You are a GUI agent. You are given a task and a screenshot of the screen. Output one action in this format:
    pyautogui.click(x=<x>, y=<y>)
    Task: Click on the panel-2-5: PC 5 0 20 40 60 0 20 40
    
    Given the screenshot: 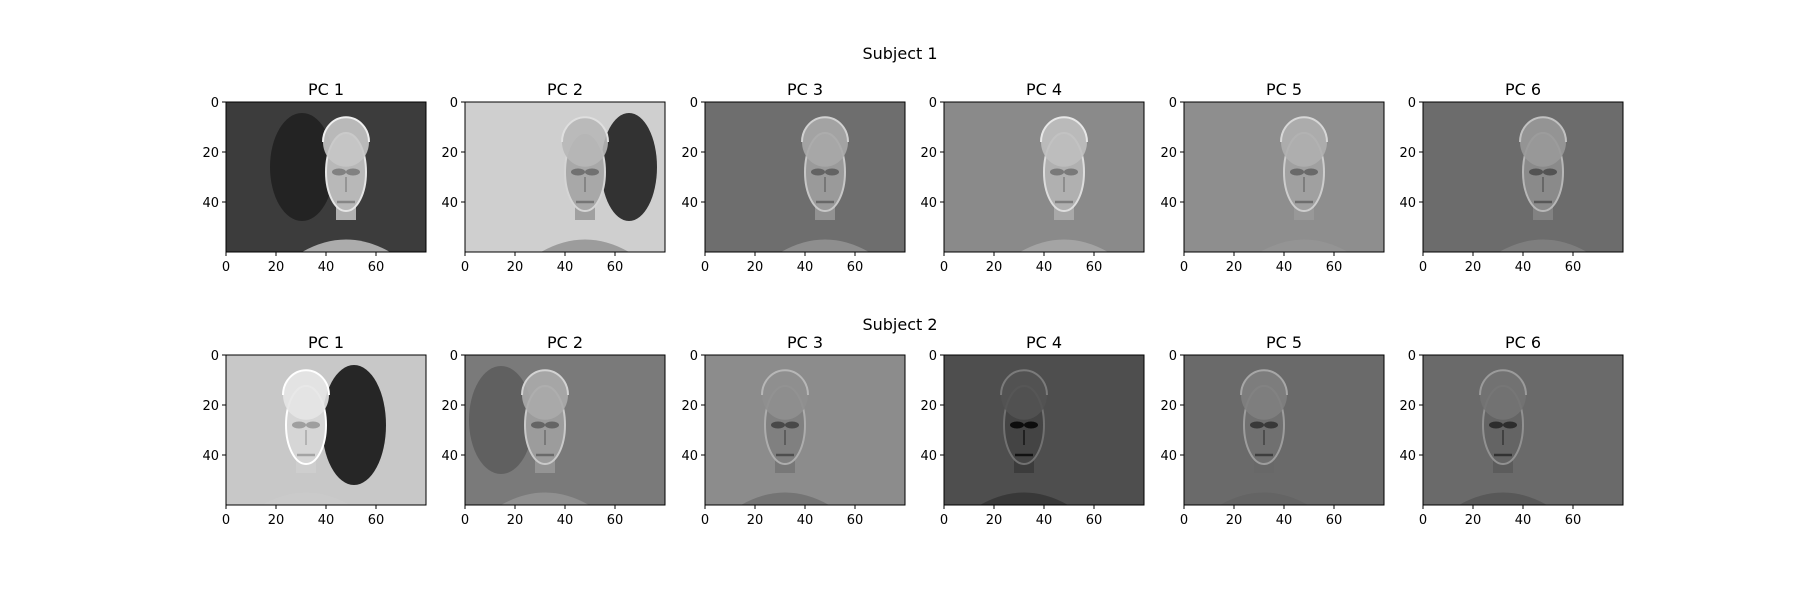 What is the action you would take?
    pyautogui.click(x=1272, y=430)
    